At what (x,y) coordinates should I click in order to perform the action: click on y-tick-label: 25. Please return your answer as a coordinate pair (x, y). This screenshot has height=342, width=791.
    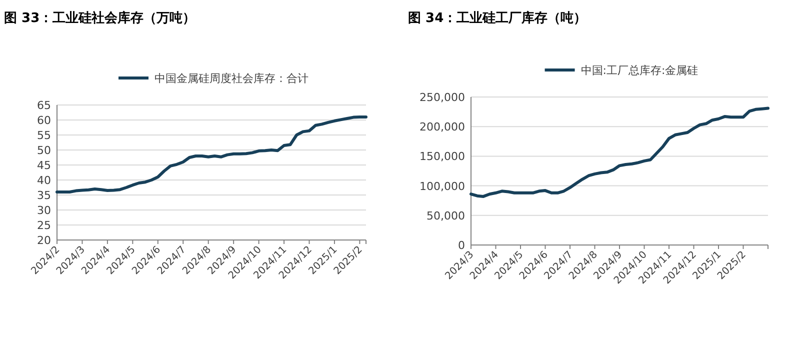
    Looking at the image, I should click on (44, 225).